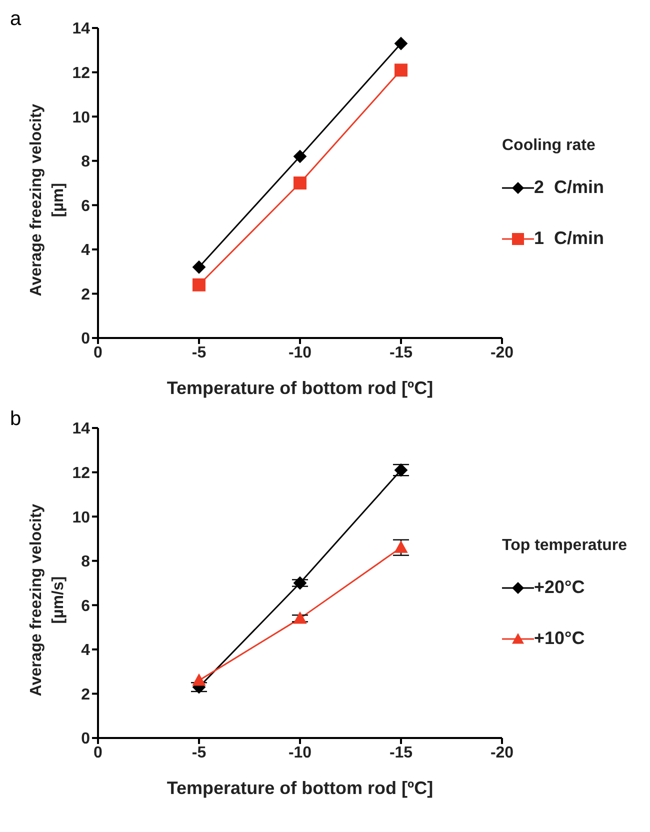 The image size is (650, 832). I want to click on y-axis-title: Average freezing velocity [µm], so click(47, 200).